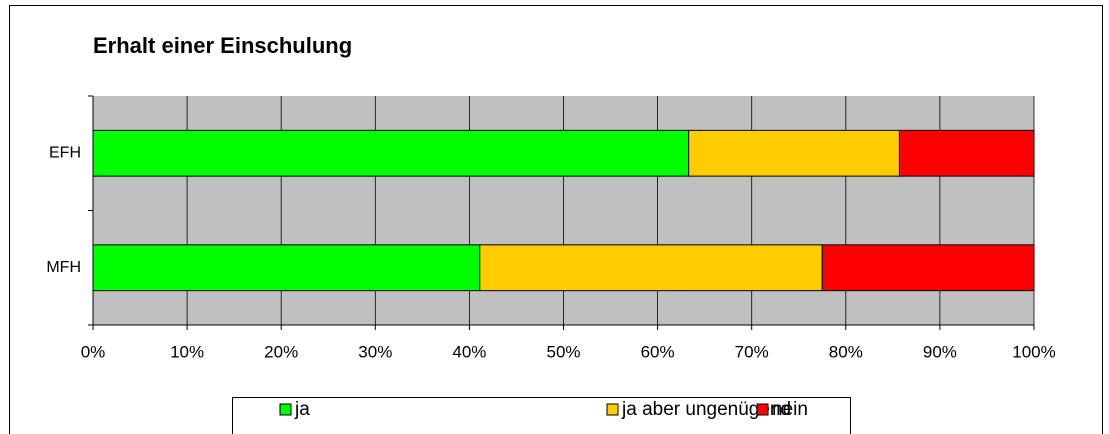 The height and width of the screenshot is (434, 1109). Describe the element at coordinates (1033, 351) in the screenshot. I see `x-tick-label: 100%` at that location.